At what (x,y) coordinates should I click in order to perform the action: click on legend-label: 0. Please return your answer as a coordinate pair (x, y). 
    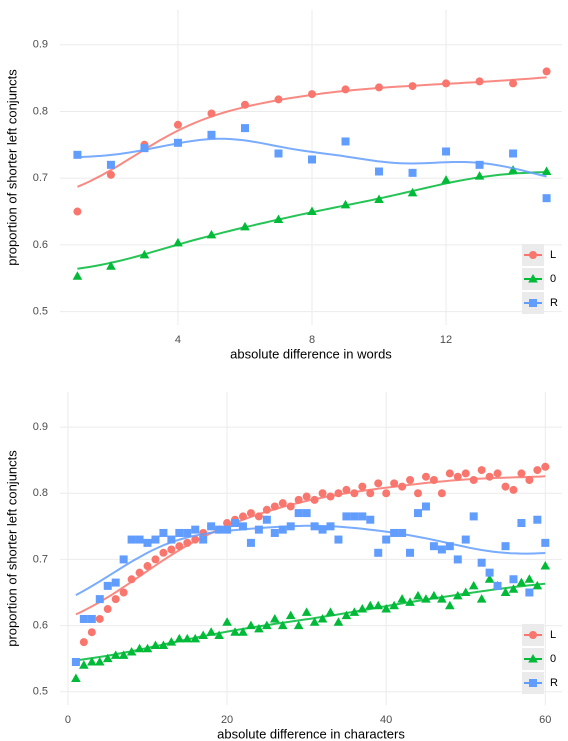
    Looking at the image, I should click on (553, 659).